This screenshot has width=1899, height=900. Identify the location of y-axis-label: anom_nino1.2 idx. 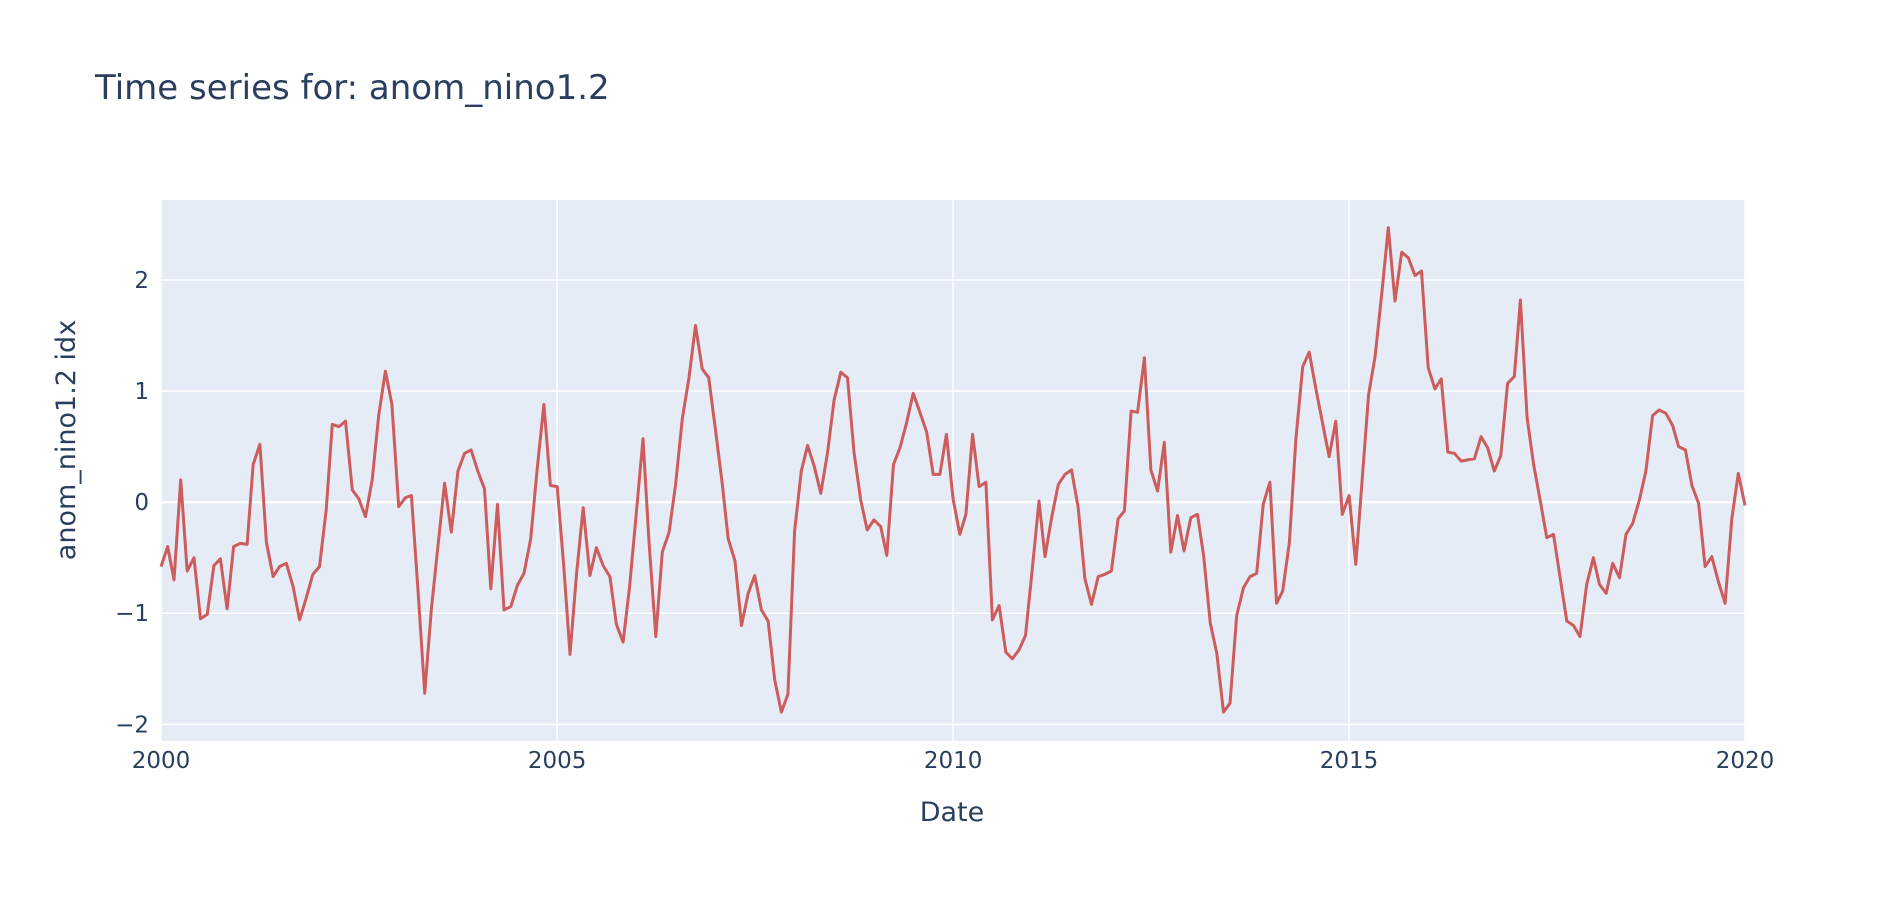
(66, 440).